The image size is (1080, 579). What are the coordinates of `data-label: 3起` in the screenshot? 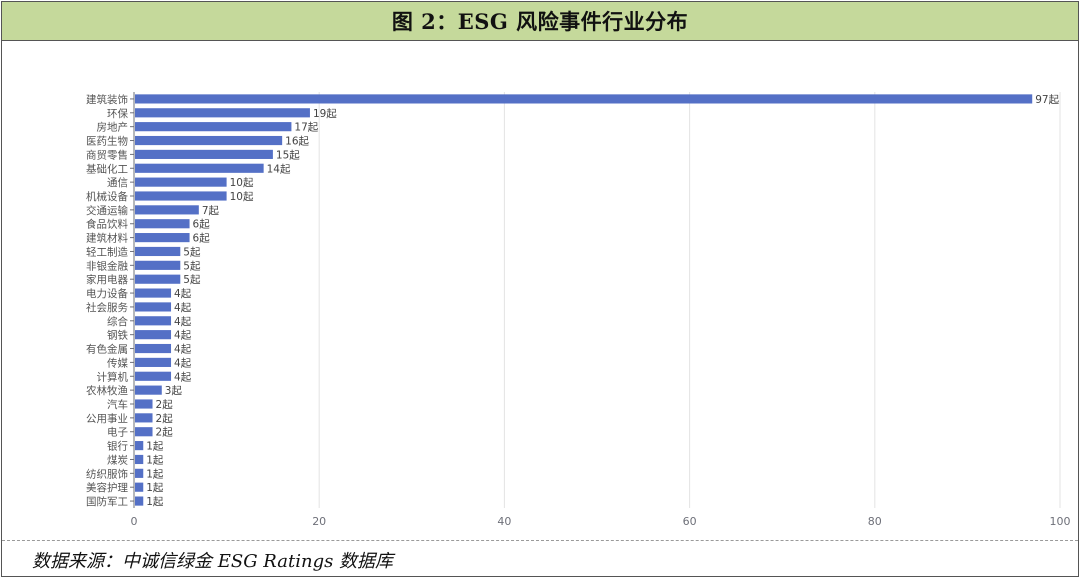 It's located at (174, 391).